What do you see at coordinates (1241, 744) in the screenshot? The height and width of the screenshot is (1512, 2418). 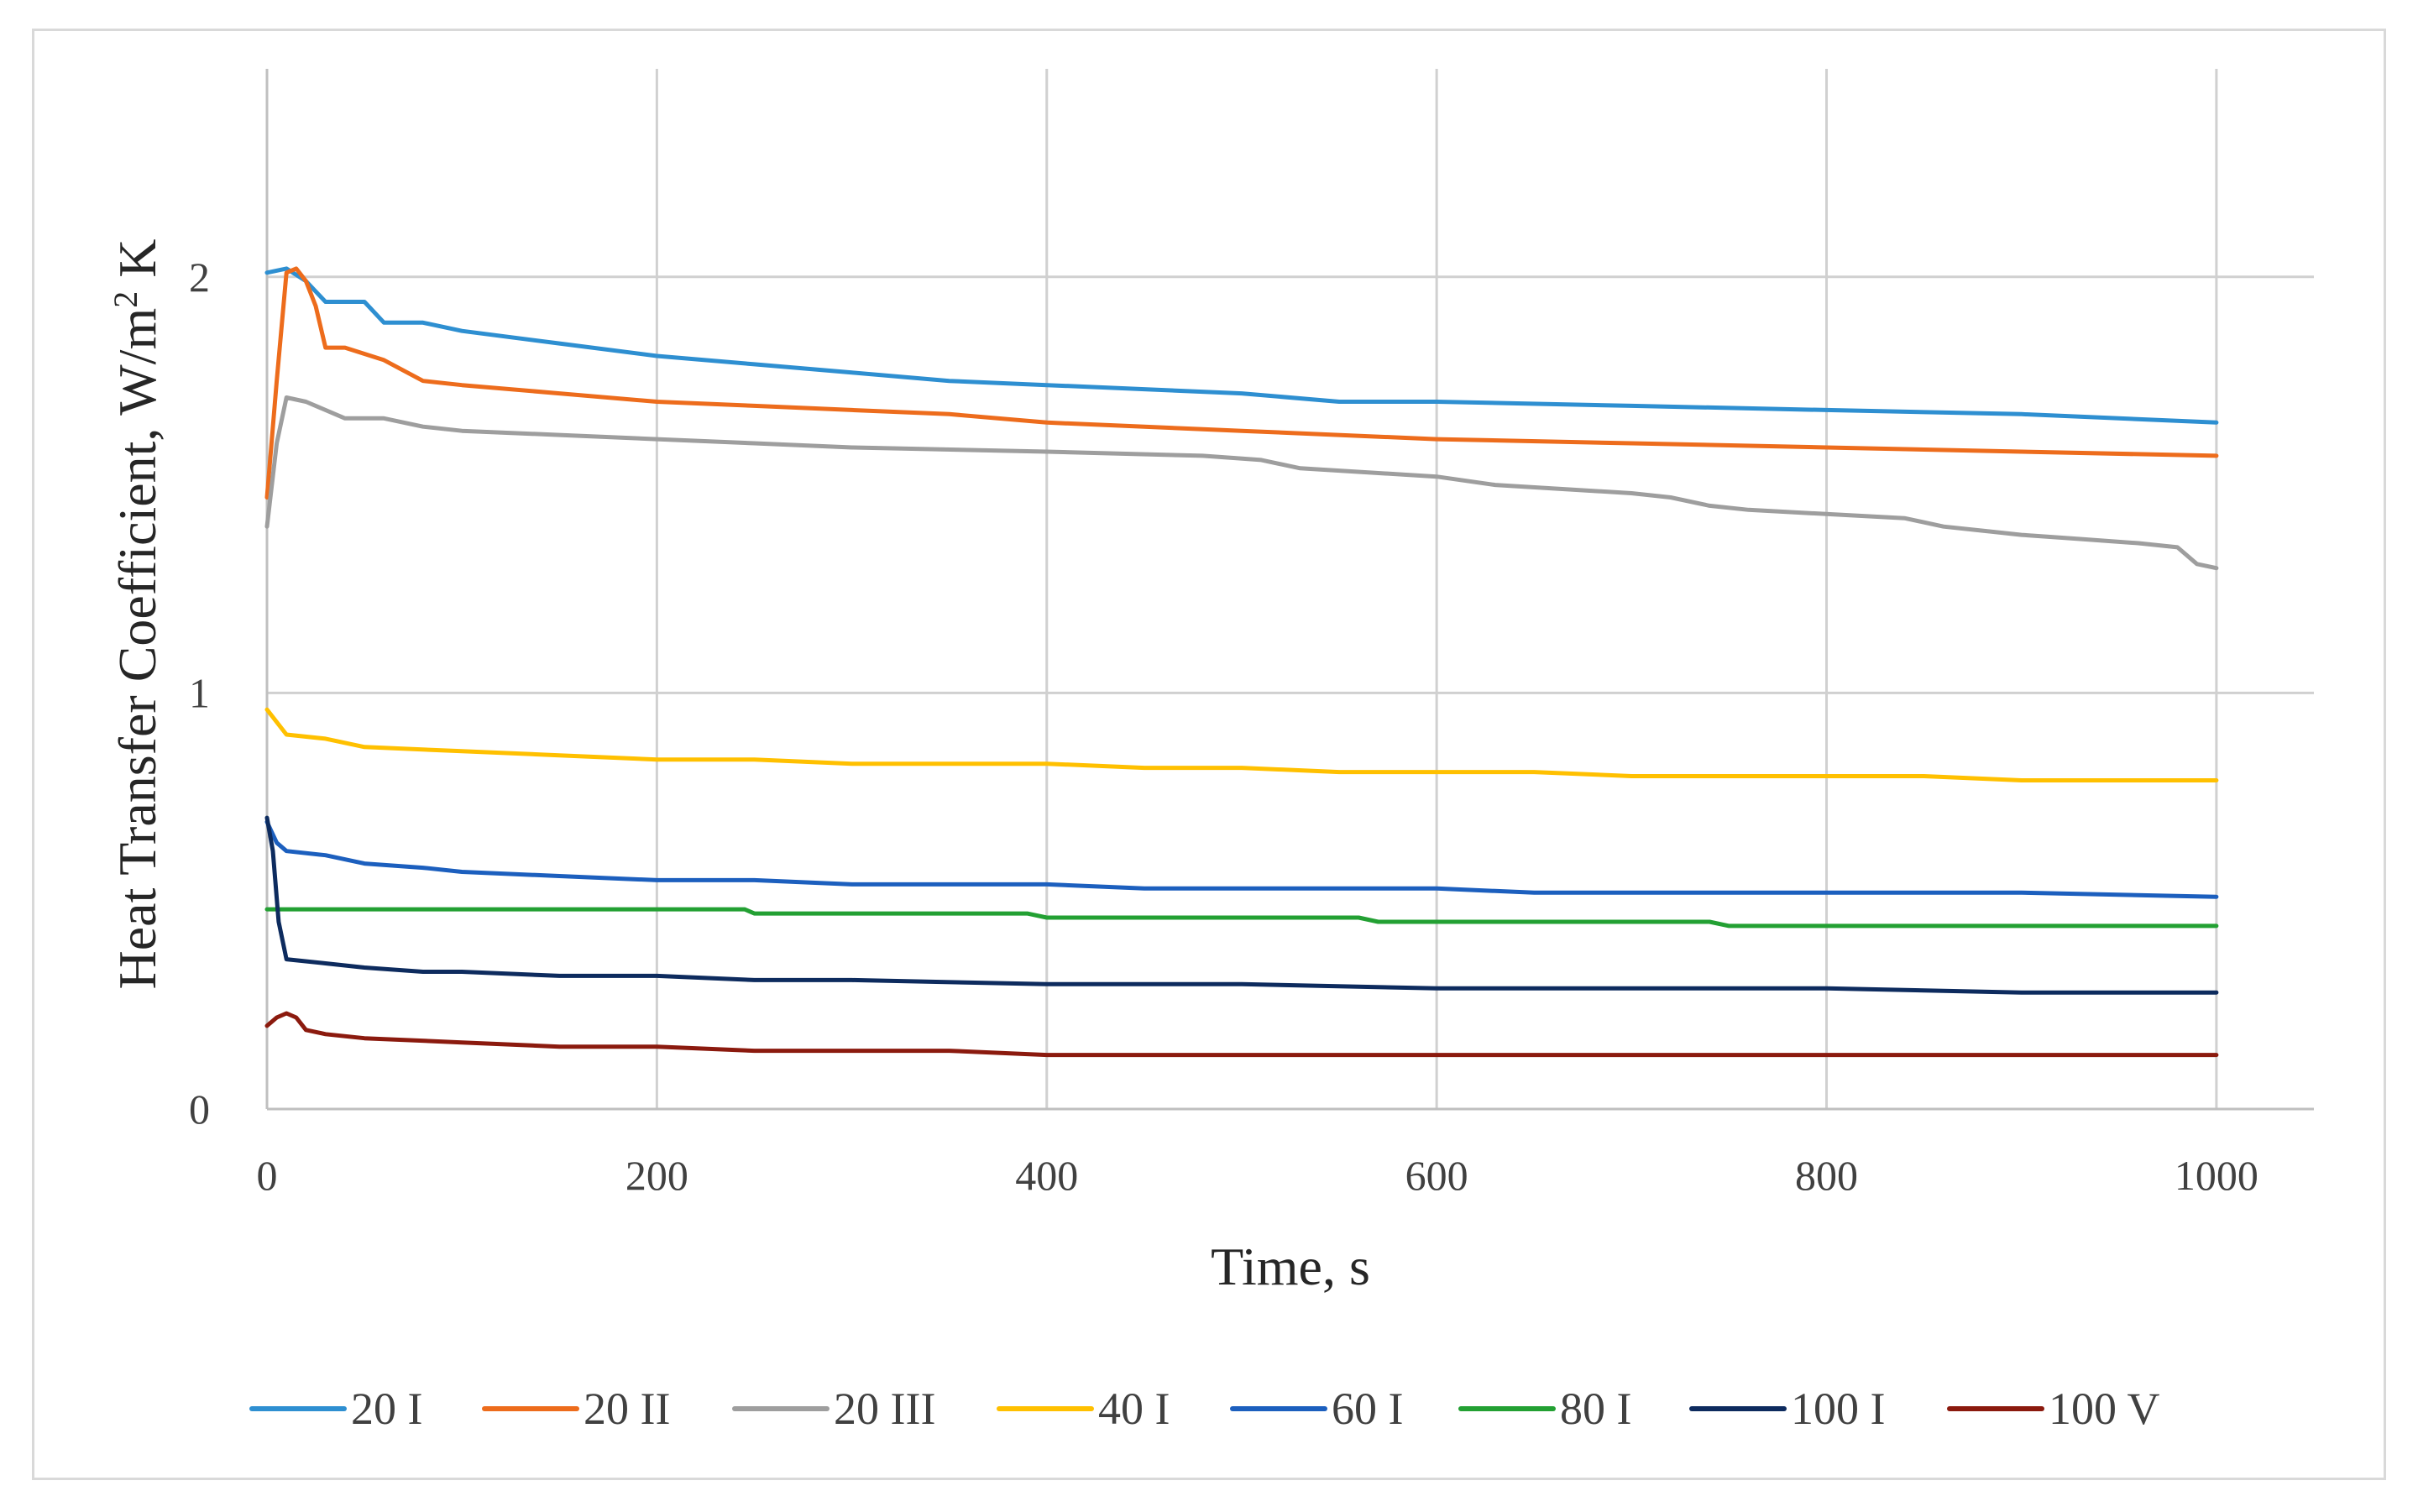 I see `series-line-40-i` at bounding box center [1241, 744].